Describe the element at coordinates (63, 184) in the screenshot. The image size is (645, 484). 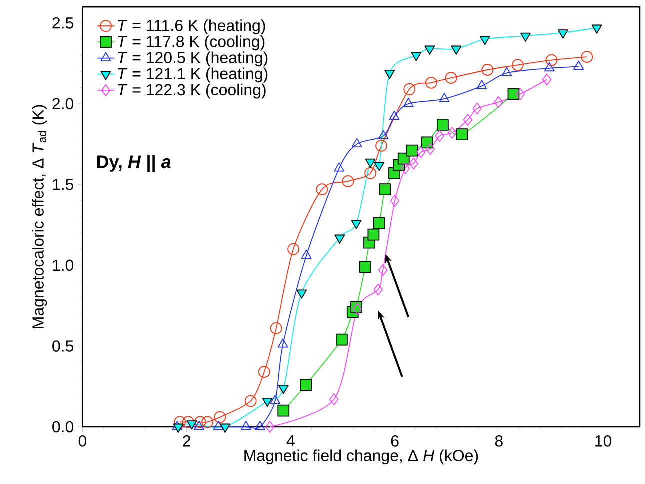
I see `y-tick-label: 1.5` at that location.